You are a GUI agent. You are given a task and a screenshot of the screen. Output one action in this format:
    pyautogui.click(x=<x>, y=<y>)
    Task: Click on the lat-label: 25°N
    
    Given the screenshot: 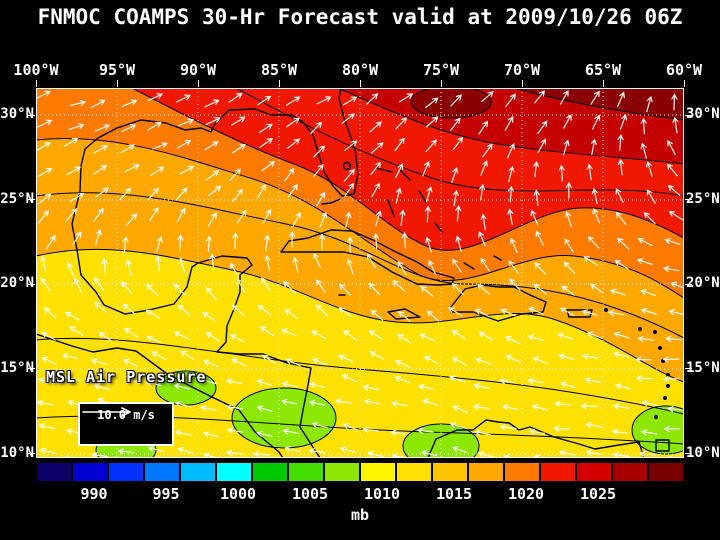 What is the action you would take?
    pyautogui.click(x=17, y=199)
    